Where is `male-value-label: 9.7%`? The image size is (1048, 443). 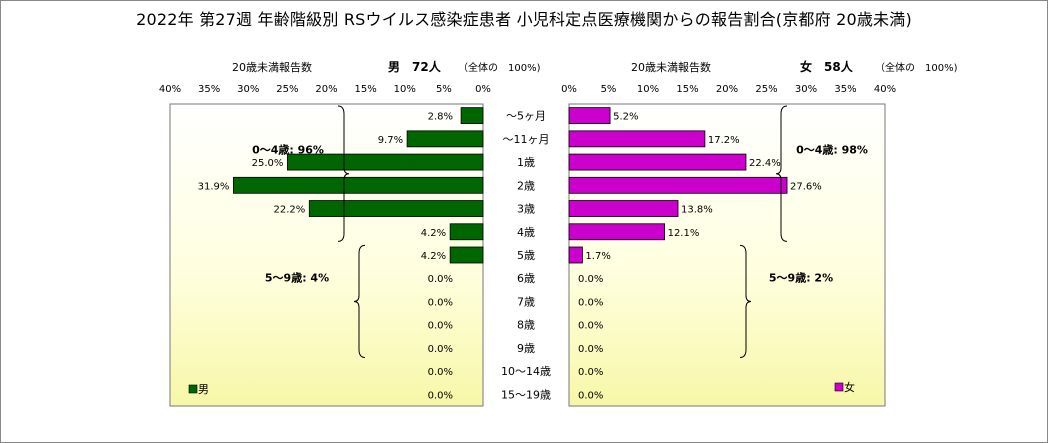 male-value-label: 9.7% is located at coordinates (390, 140).